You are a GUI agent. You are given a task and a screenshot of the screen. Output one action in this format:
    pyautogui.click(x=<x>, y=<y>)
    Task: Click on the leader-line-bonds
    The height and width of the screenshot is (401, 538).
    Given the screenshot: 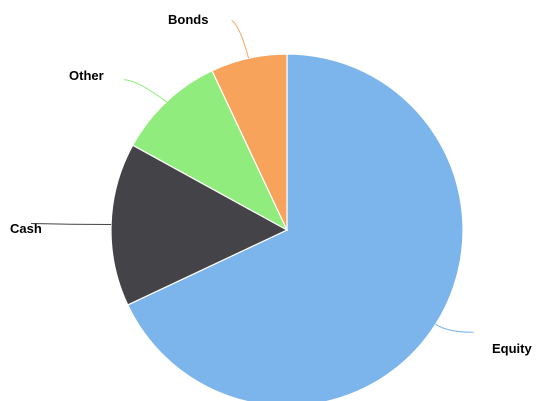 What is the action you would take?
    pyautogui.click(x=240, y=39)
    